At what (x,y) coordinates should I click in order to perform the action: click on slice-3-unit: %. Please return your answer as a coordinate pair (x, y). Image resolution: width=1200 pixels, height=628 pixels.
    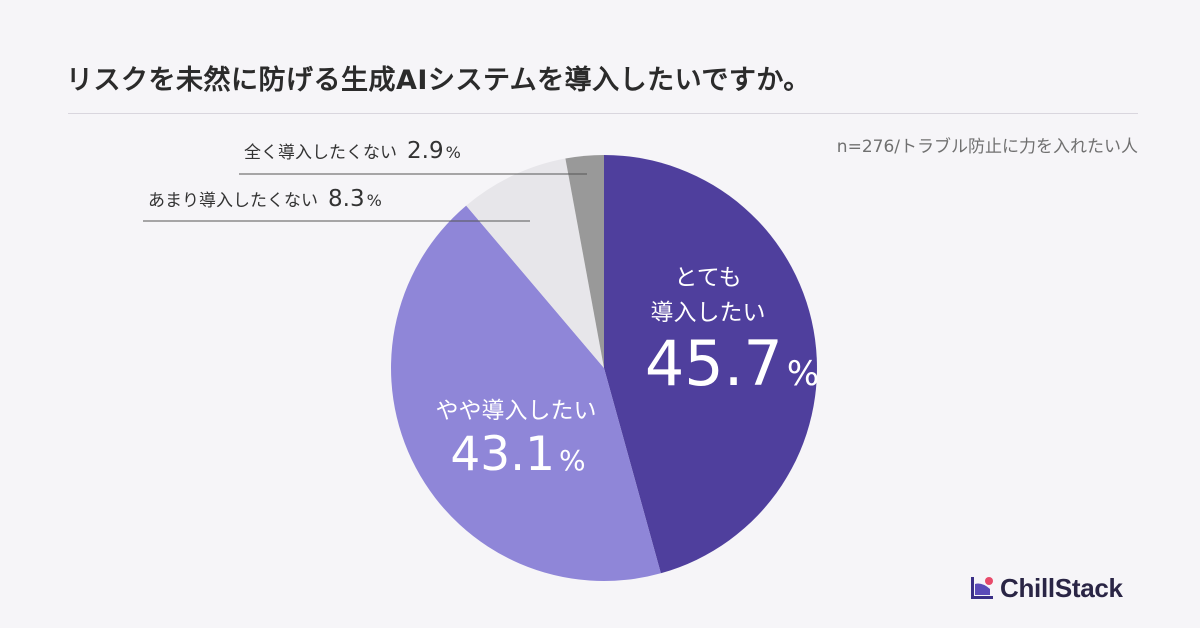
    Looking at the image, I should click on (374, 200).